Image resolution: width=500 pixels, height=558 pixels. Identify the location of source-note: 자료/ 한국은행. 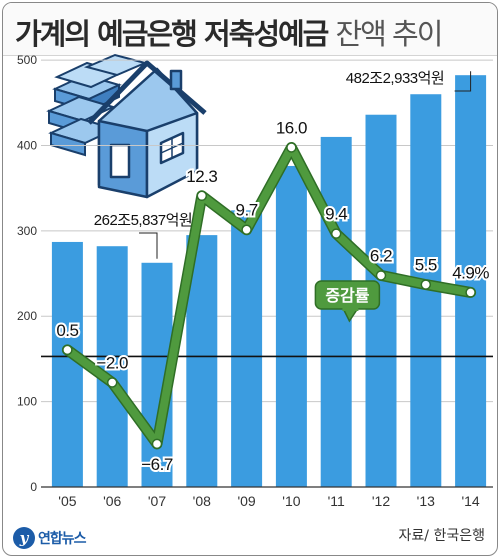
(441, 536).